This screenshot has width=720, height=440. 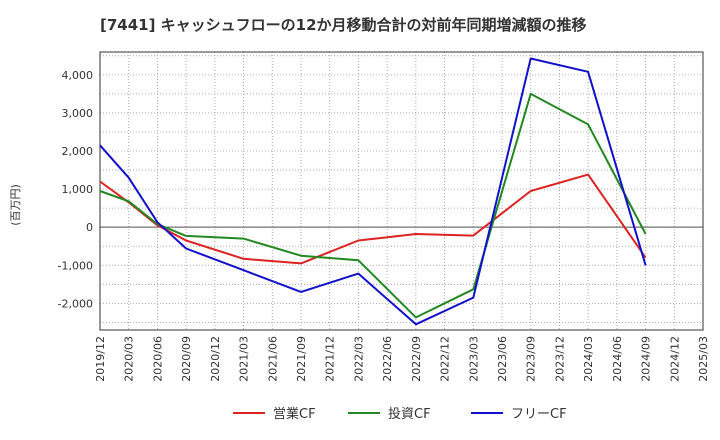 I want to click on x-tick-label: 2020/06, so click(x=157, y=359).